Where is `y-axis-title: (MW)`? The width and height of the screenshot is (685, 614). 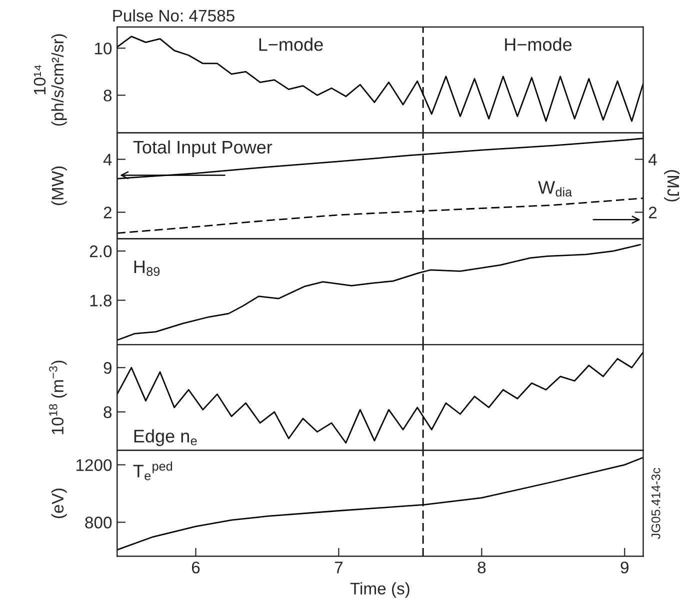 y-axis-title: (MW) is located at coordinates (59, 186).